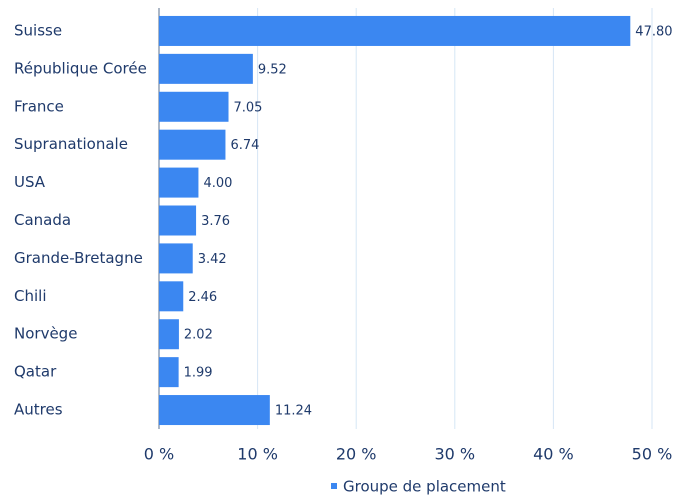 Image resolution: width=692 pixels, height=499 pixels. What do you see at coordinates (202, 297) in the screenshot?
I see `value-label: 2.46` at bounding box center [202, 297].